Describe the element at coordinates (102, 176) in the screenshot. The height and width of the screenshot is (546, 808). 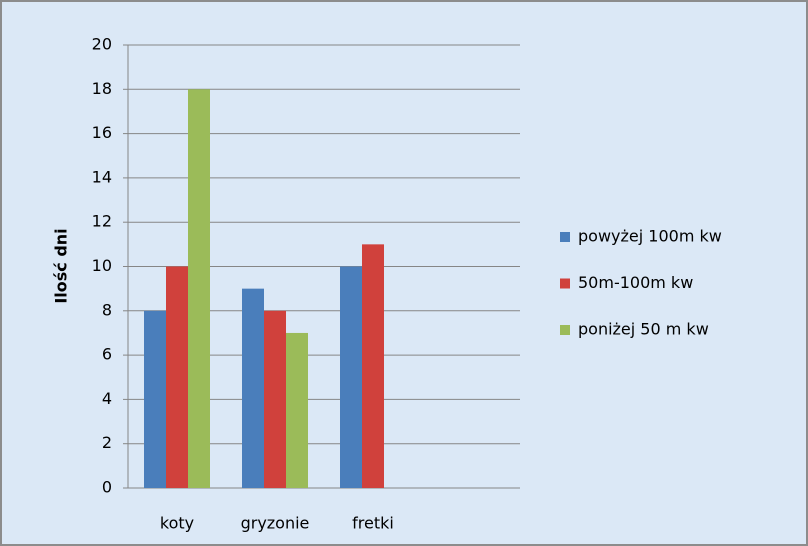
I see `y-tick-label: 14` at that location.